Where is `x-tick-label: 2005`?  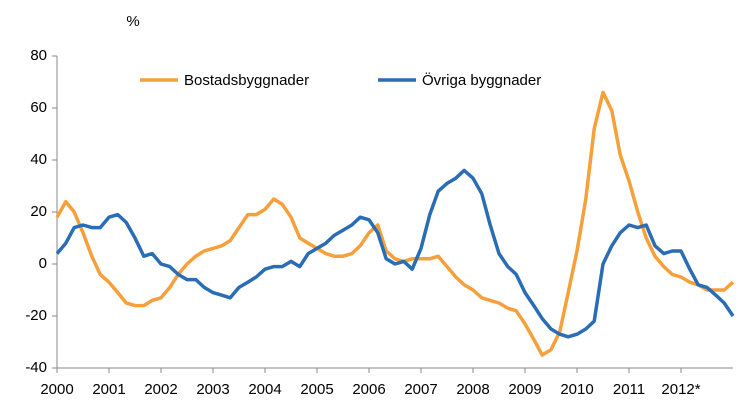
x-tick-label: 2005 is located at coordinates (316, 389).